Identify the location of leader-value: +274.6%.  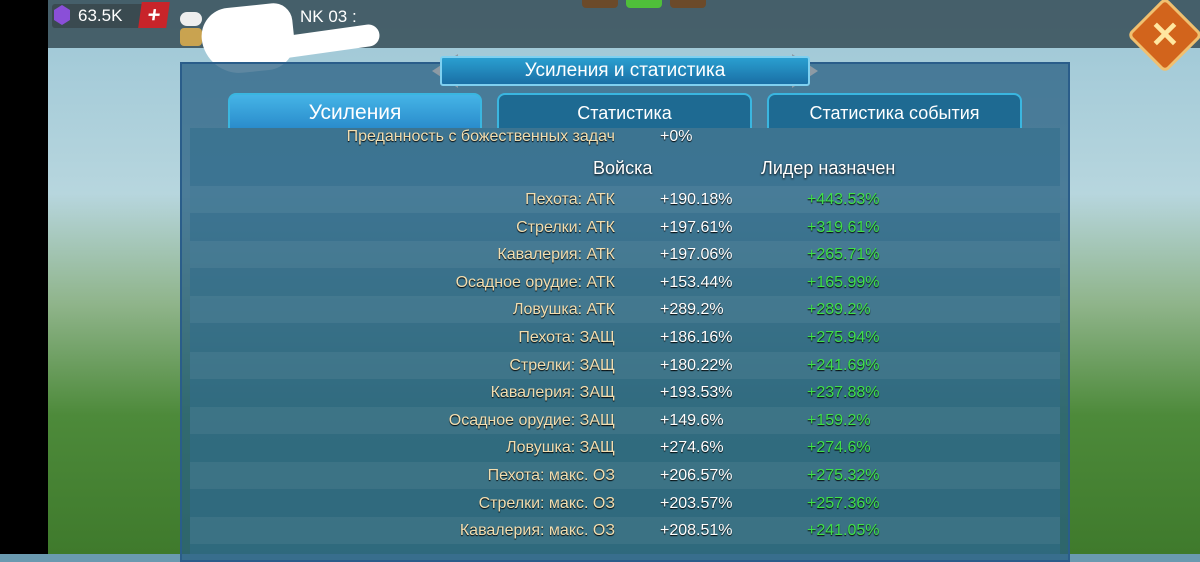
(839, 448).